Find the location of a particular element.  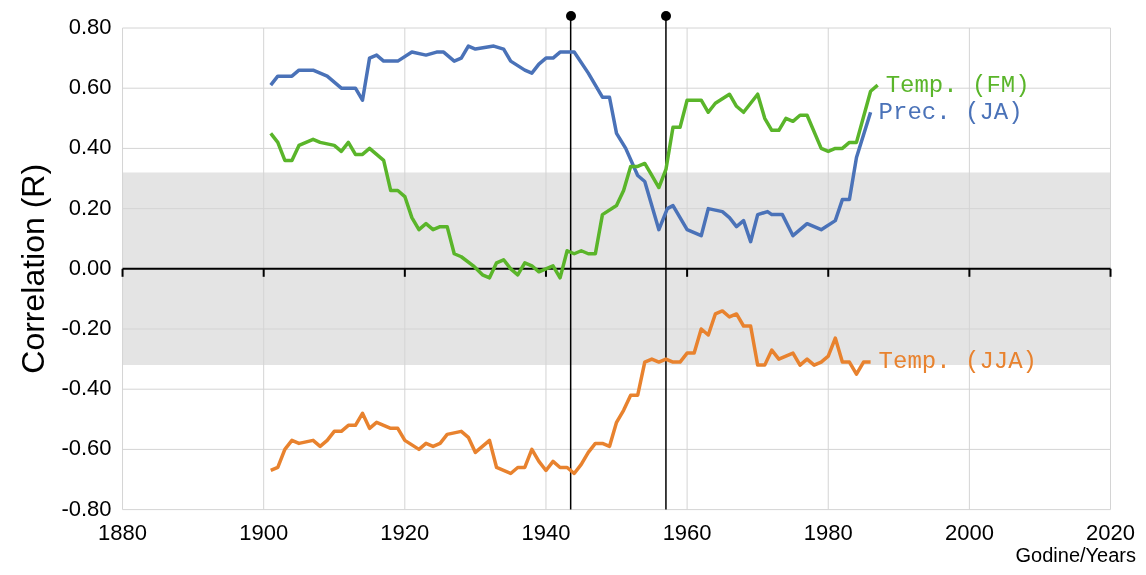

series-label: Prec. (JA) is located at coordinates (950, 112).